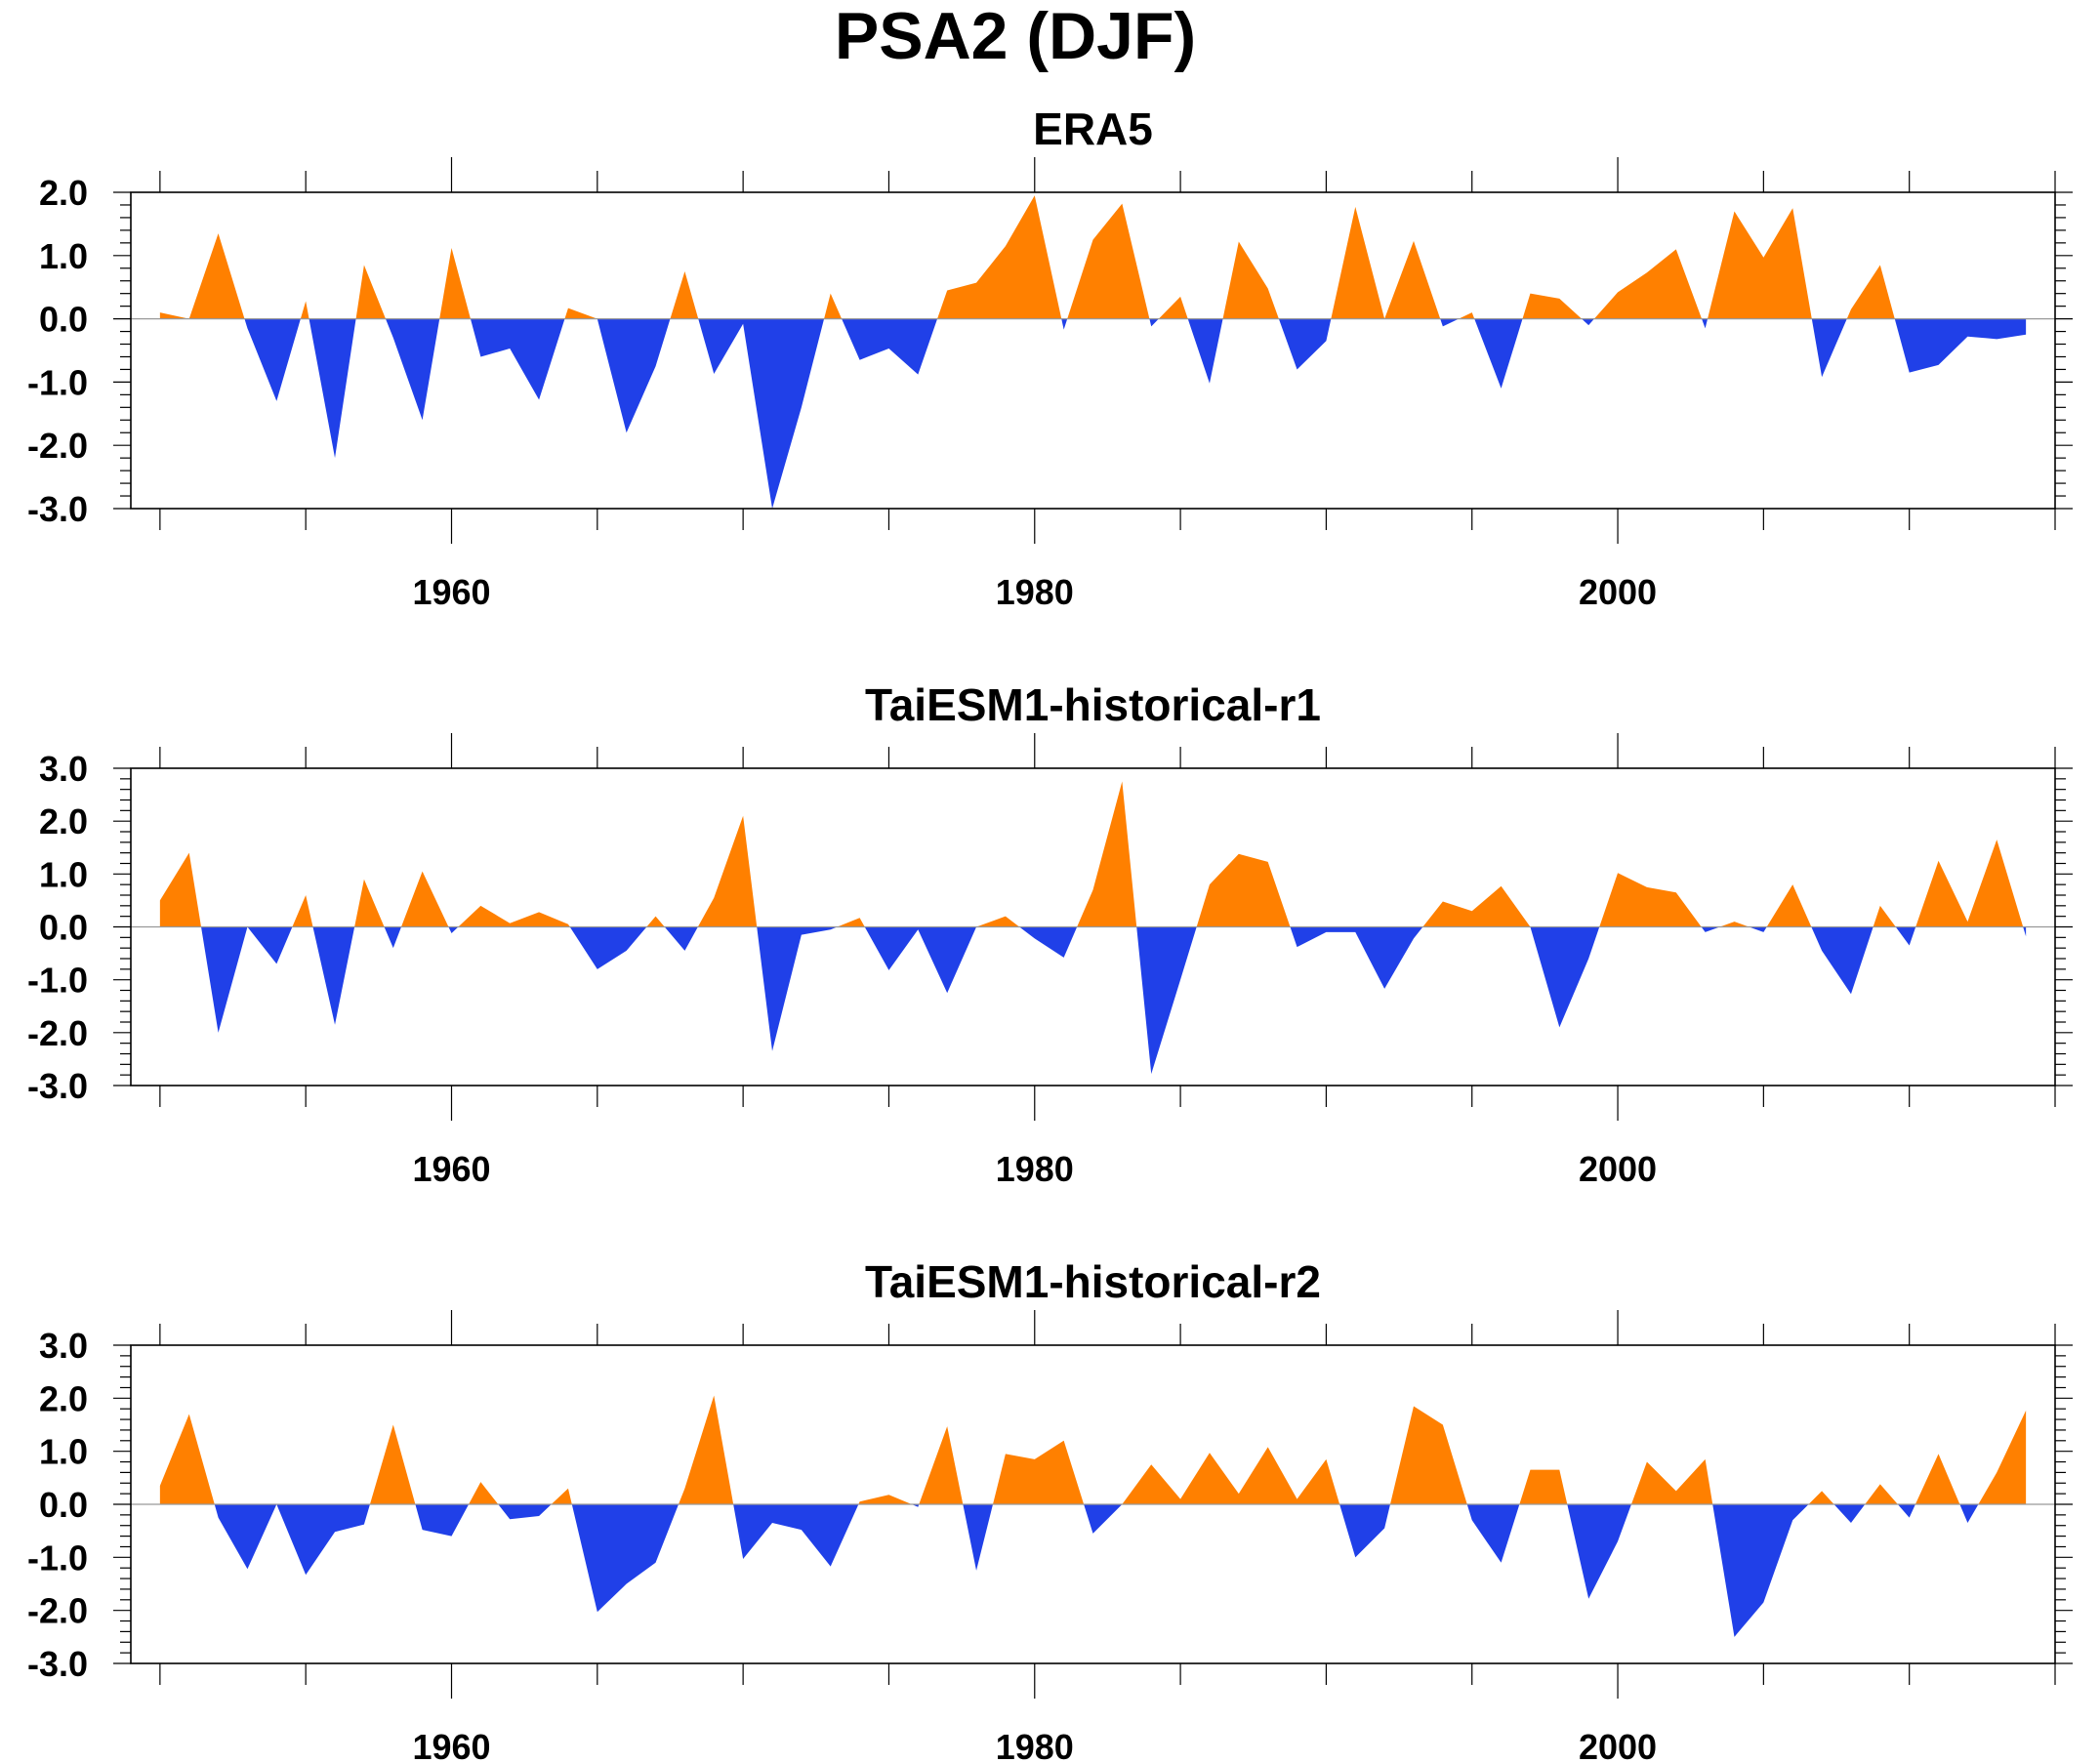 Image resolution: width=2100 pixels, height=1763 pixels. What do you see at coordinates (1093, 1281) in the screenshot?
I see `panel-title: TaiESM1-historical-r2` at bounding box center [1093, 1281].